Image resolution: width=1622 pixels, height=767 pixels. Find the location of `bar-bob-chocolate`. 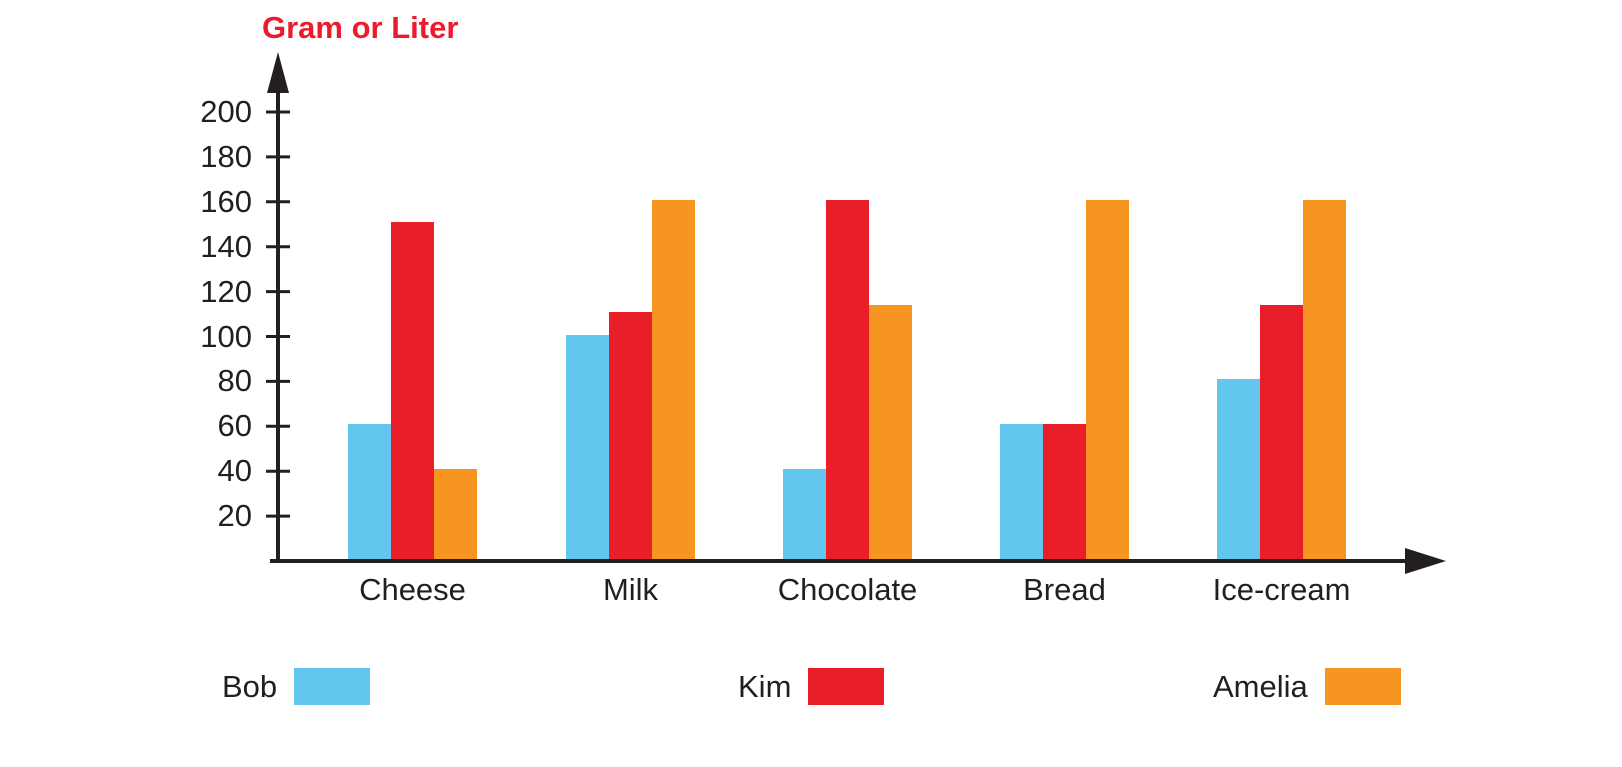

bar-bob-chocolate is located at coordinates (804, 514).